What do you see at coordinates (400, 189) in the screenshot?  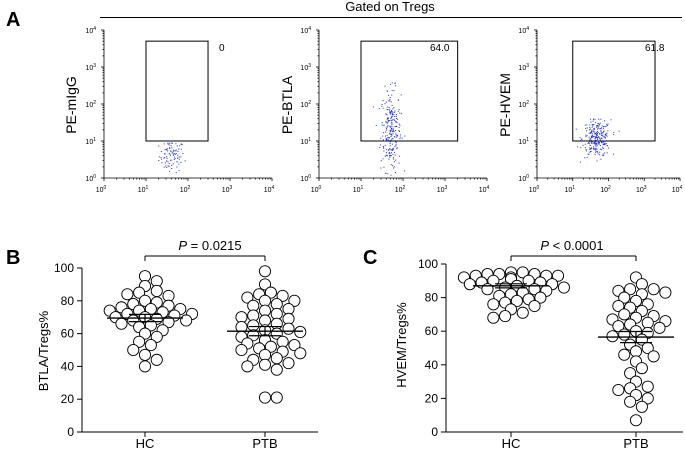 I see `flow-x-tick-label: 10²` at bounding box center [400, 189].